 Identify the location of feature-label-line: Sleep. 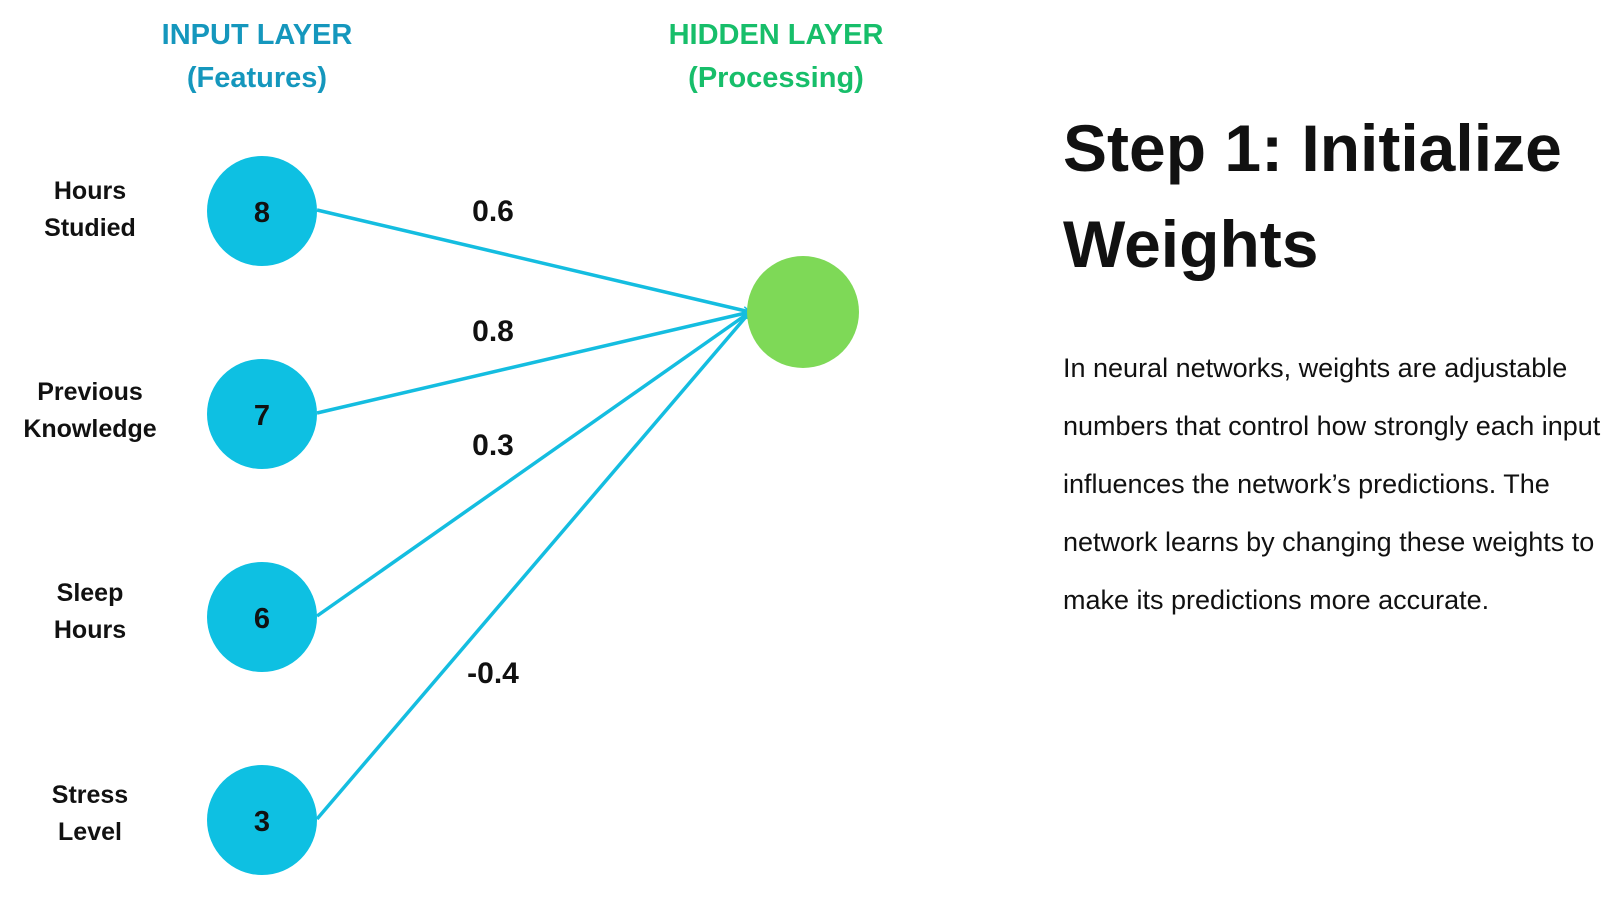
(90, 593).